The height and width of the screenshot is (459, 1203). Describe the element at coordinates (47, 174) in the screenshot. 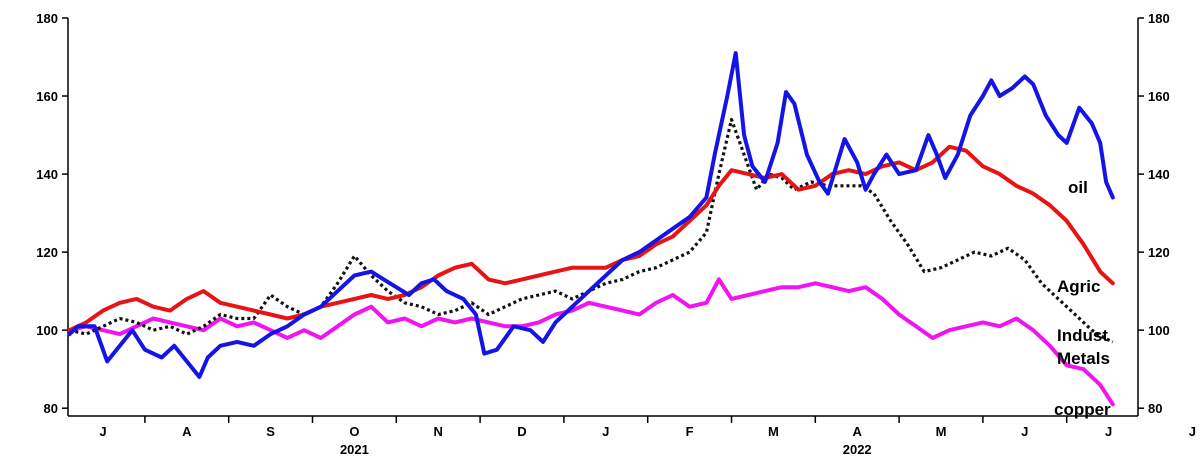

I see `y-tick-label-left: 140` at that location.